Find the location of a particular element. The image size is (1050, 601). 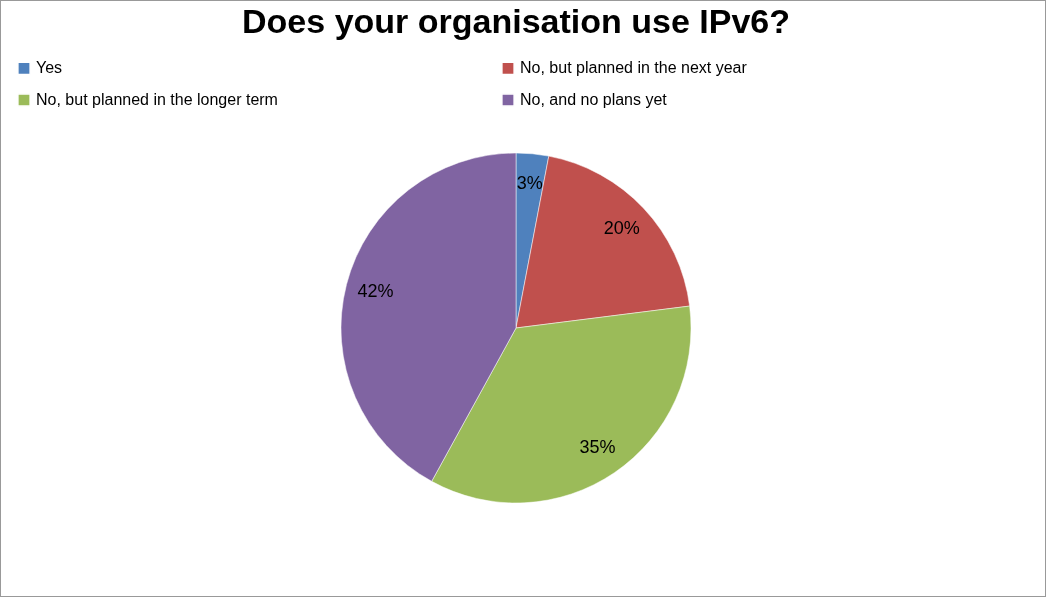

legend-label: No, and no plans yet is located at coordinates (594, 99).